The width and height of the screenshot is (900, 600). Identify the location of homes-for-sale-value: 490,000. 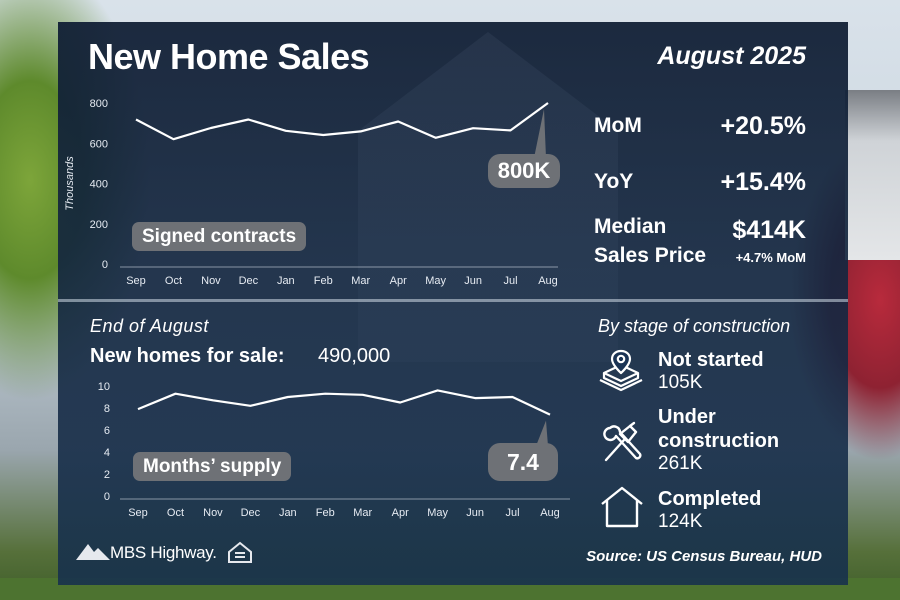
(354, 356).